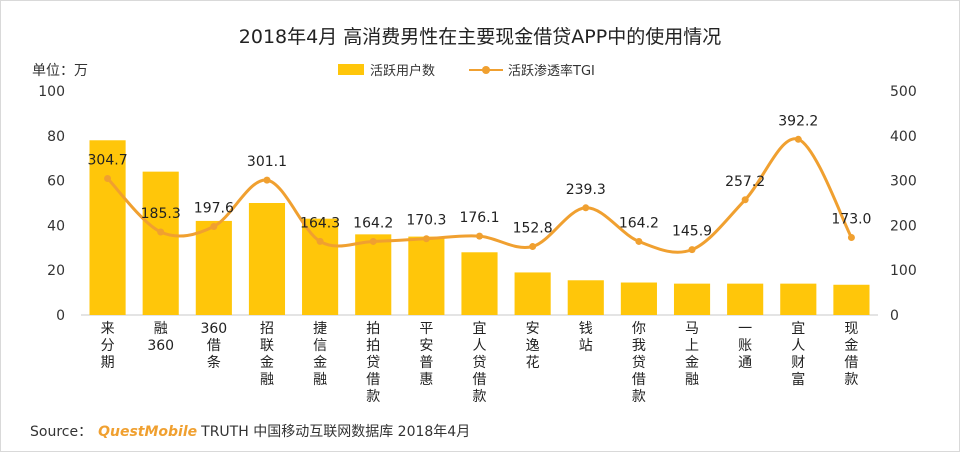  What do you see at coordinates (267, 162) in the screenshot?
I see `tgi-data-label: 301.1` at bounding box center [267, 162].